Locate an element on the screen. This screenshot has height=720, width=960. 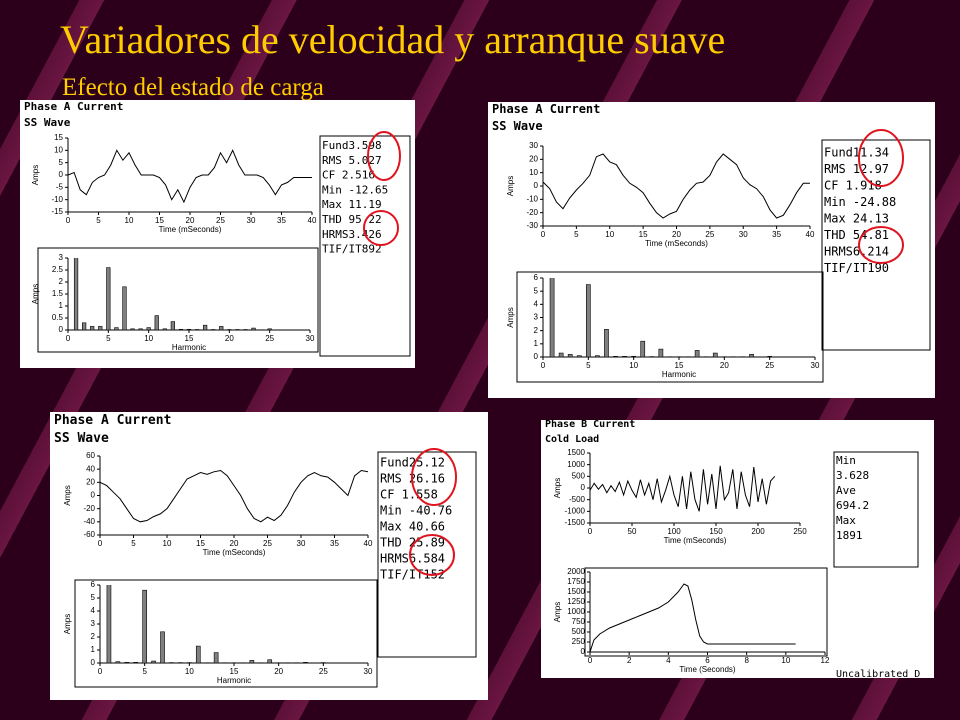
stat-line: TIF/IT892 is located at coordinates (352, 249).